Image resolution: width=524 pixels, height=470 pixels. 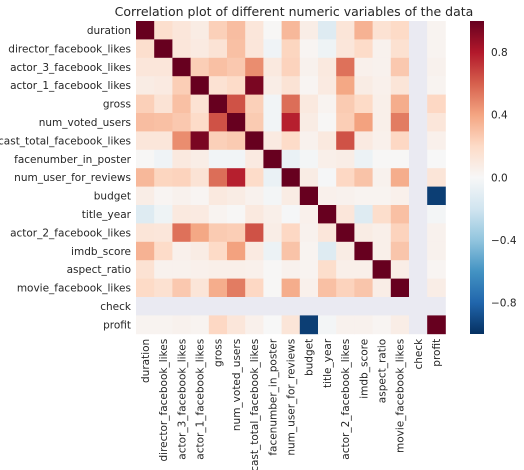 I want to click on y-tick-label: aspect_ratio, so click(x=99, y=270).